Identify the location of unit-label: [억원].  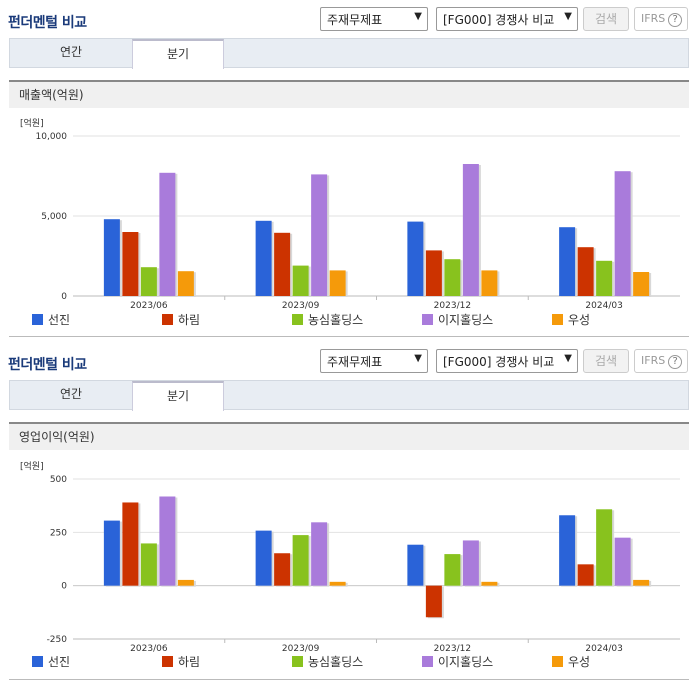
(32, 466).